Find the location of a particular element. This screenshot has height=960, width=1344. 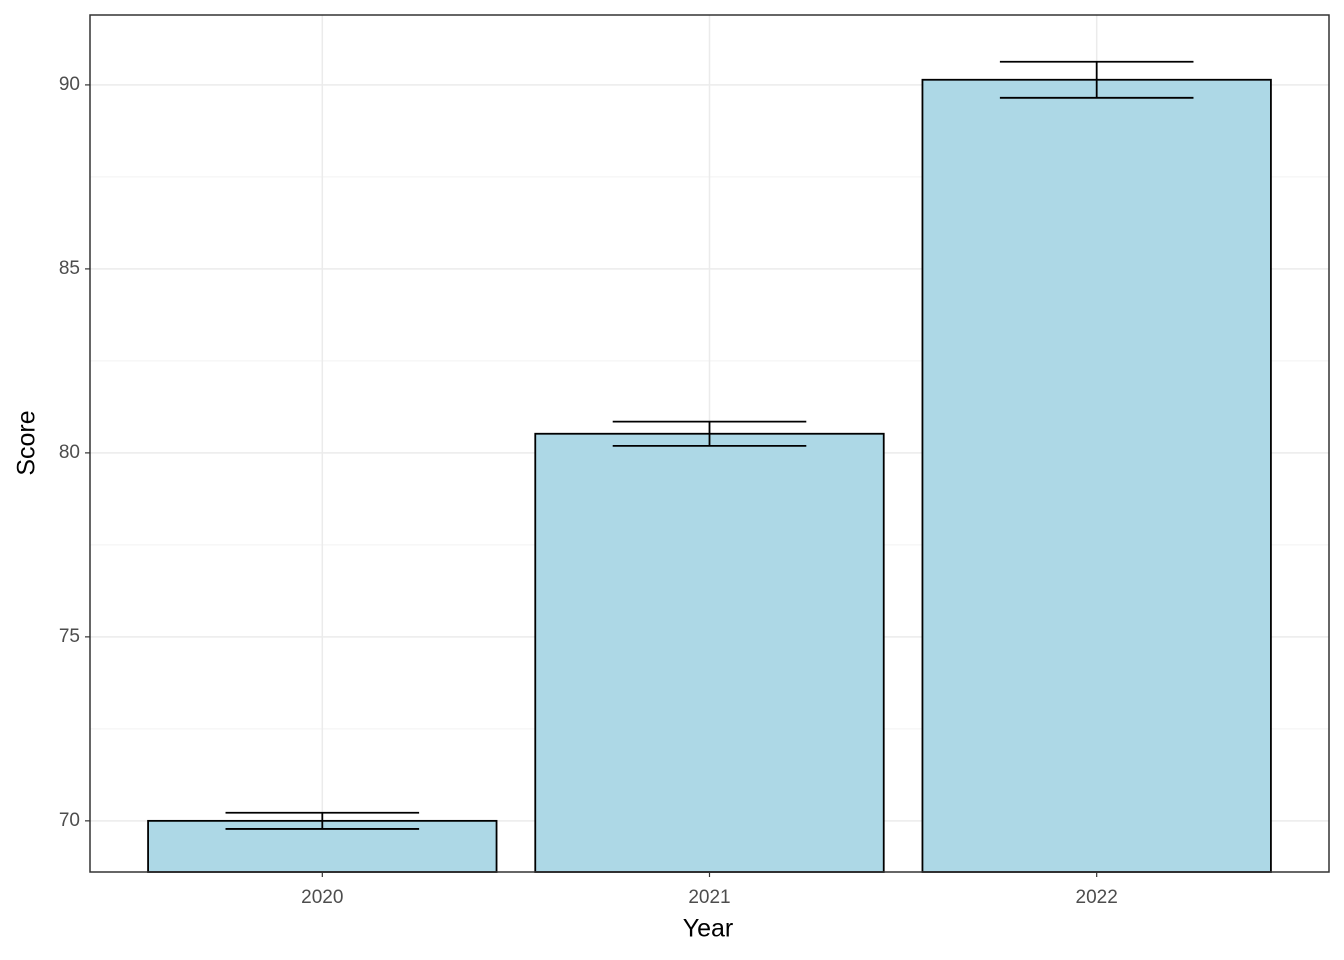

y-tick-label: 75 is located at coordinates (69, 636).